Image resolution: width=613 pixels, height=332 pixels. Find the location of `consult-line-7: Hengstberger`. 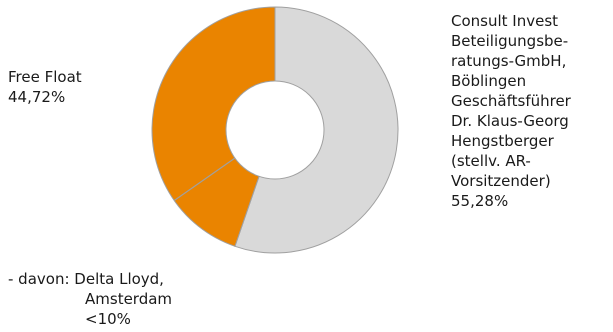

consult-line-7: Hengstberger is located at coordinates (502, 141).